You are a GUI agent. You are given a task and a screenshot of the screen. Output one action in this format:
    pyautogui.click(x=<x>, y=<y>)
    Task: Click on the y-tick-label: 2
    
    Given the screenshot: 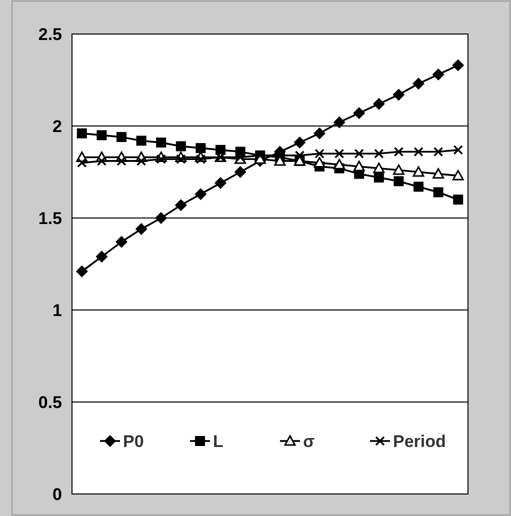 What is the action you would take?
    pyautogui.click(x=57, y=126)
    